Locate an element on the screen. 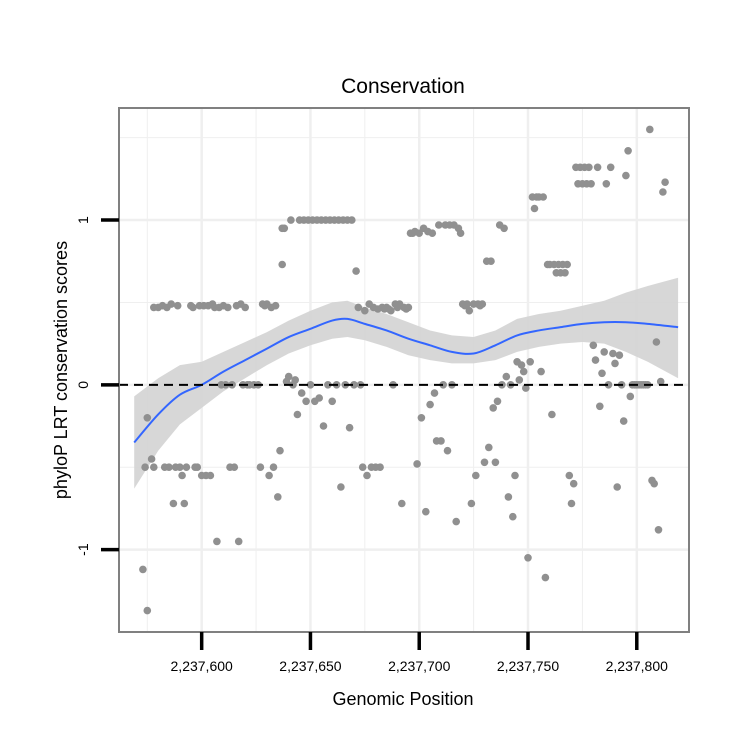  y-axis: -1 0 1 is located at coordinates (97, 386).